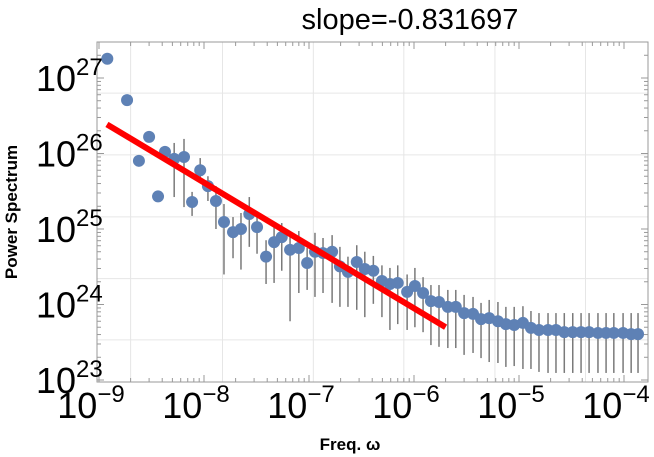 The width and height of the screenshot is (654, 457). Describe the element at coordinates (89, 294) in the screenshot. I see `y-tick-exponent: 24` at that location.